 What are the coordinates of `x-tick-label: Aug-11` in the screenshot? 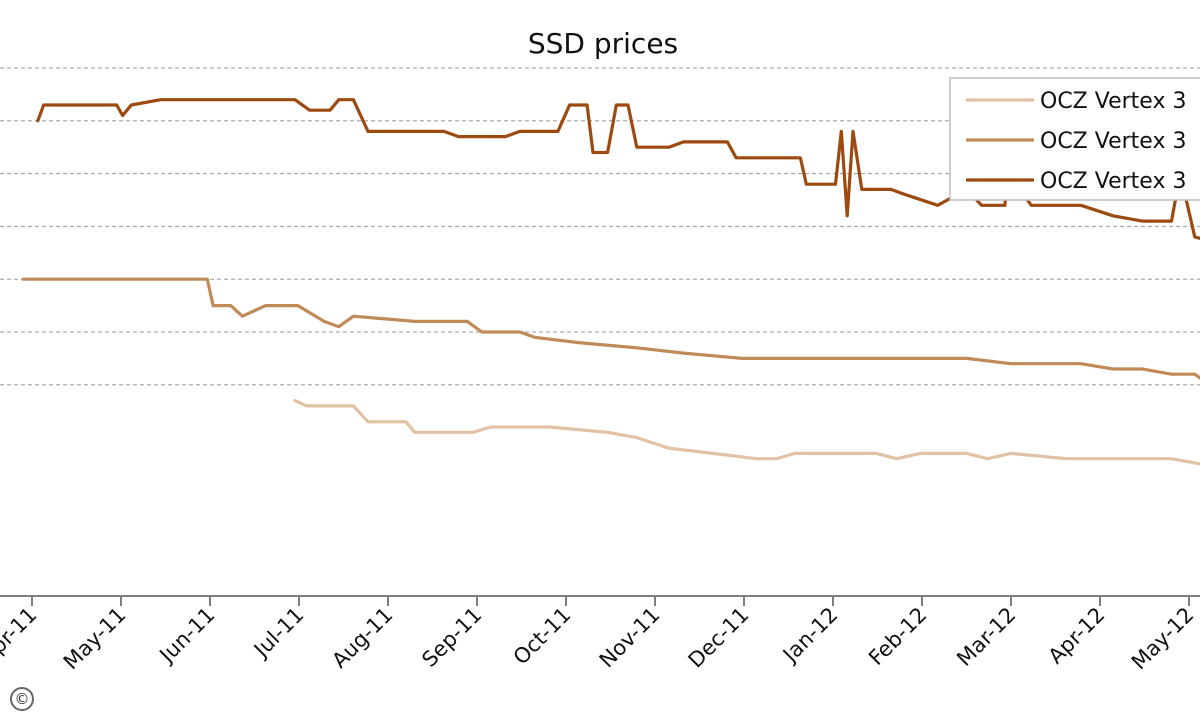 It's located at (362, 638).